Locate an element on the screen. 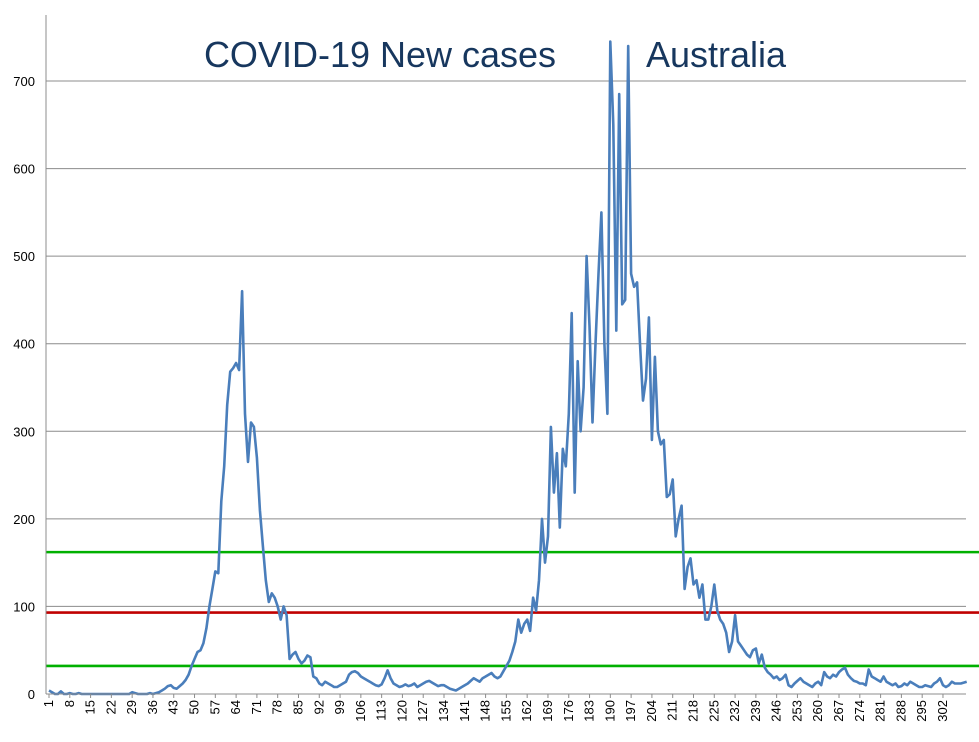 The width and height of the screenshot is (979, 742). x-tick-label: 22 is located at coordinates (110, 707).